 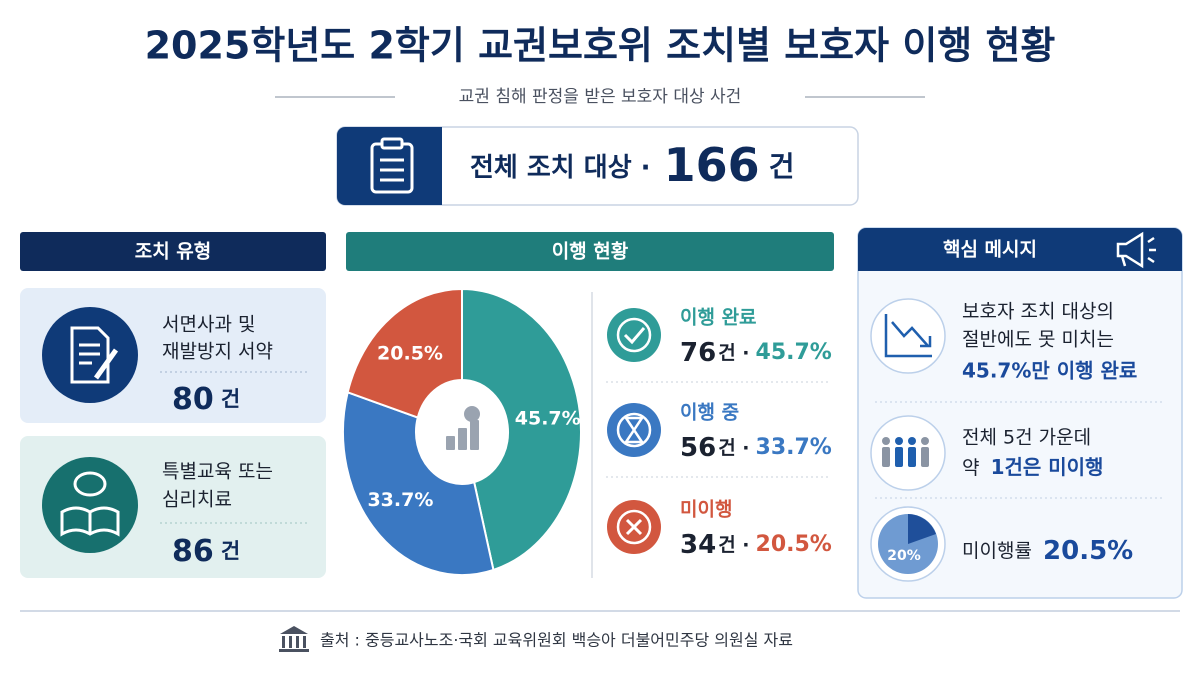 What do you see at coordinates (698, 353) in the screenshot?
I see `count: 76` at bounding box center [698, 353].